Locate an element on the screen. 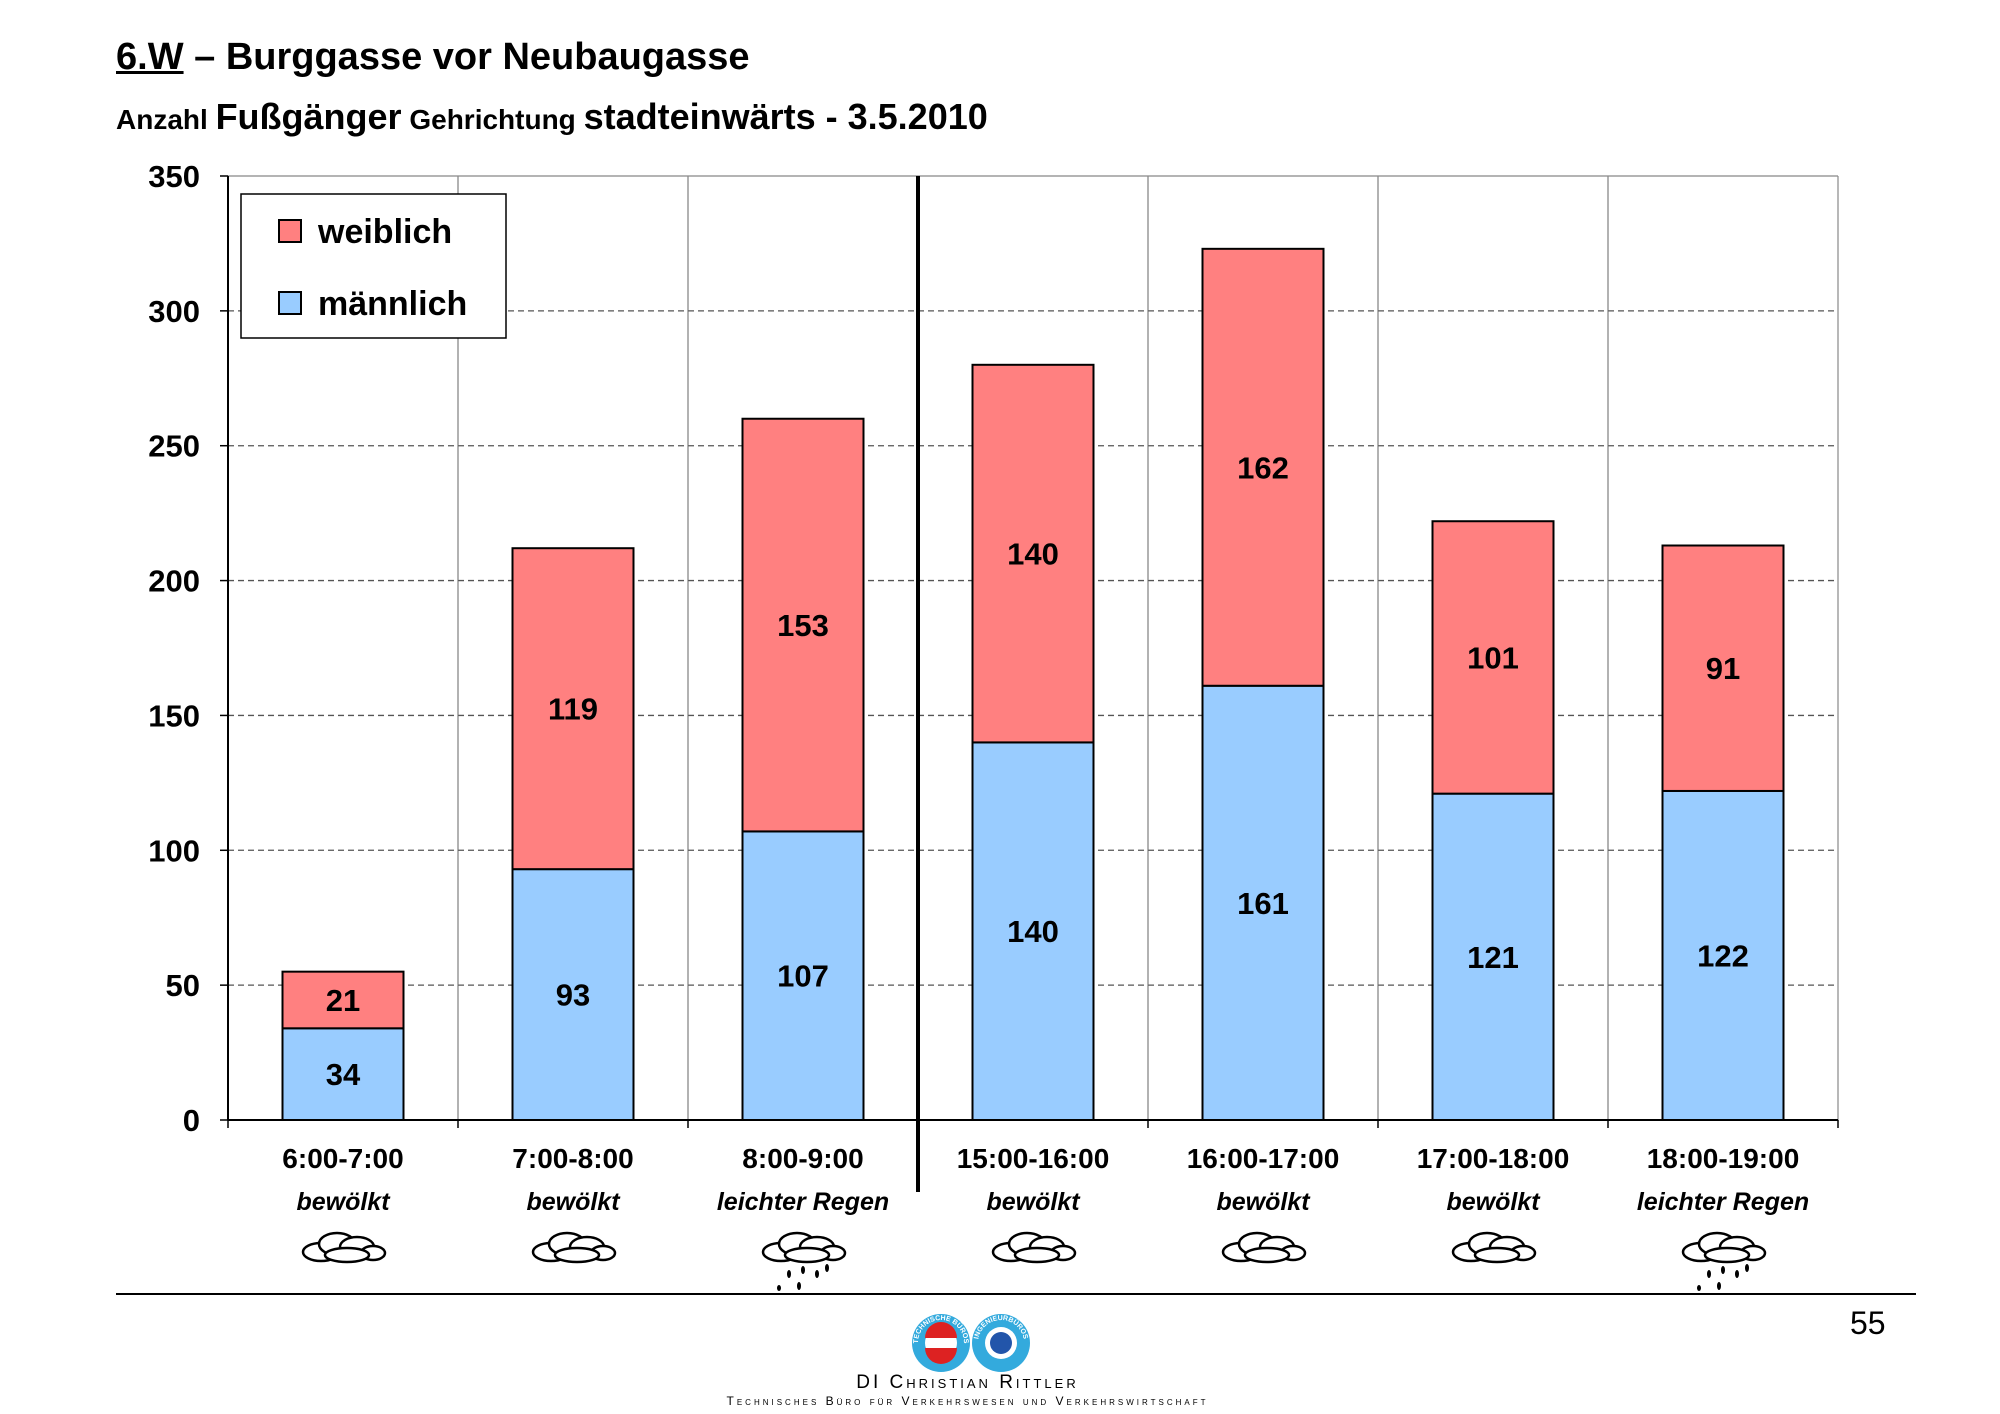 This screenshot has height=1414, width=2000. data-label: 153 is located at coordinates (803, 625).